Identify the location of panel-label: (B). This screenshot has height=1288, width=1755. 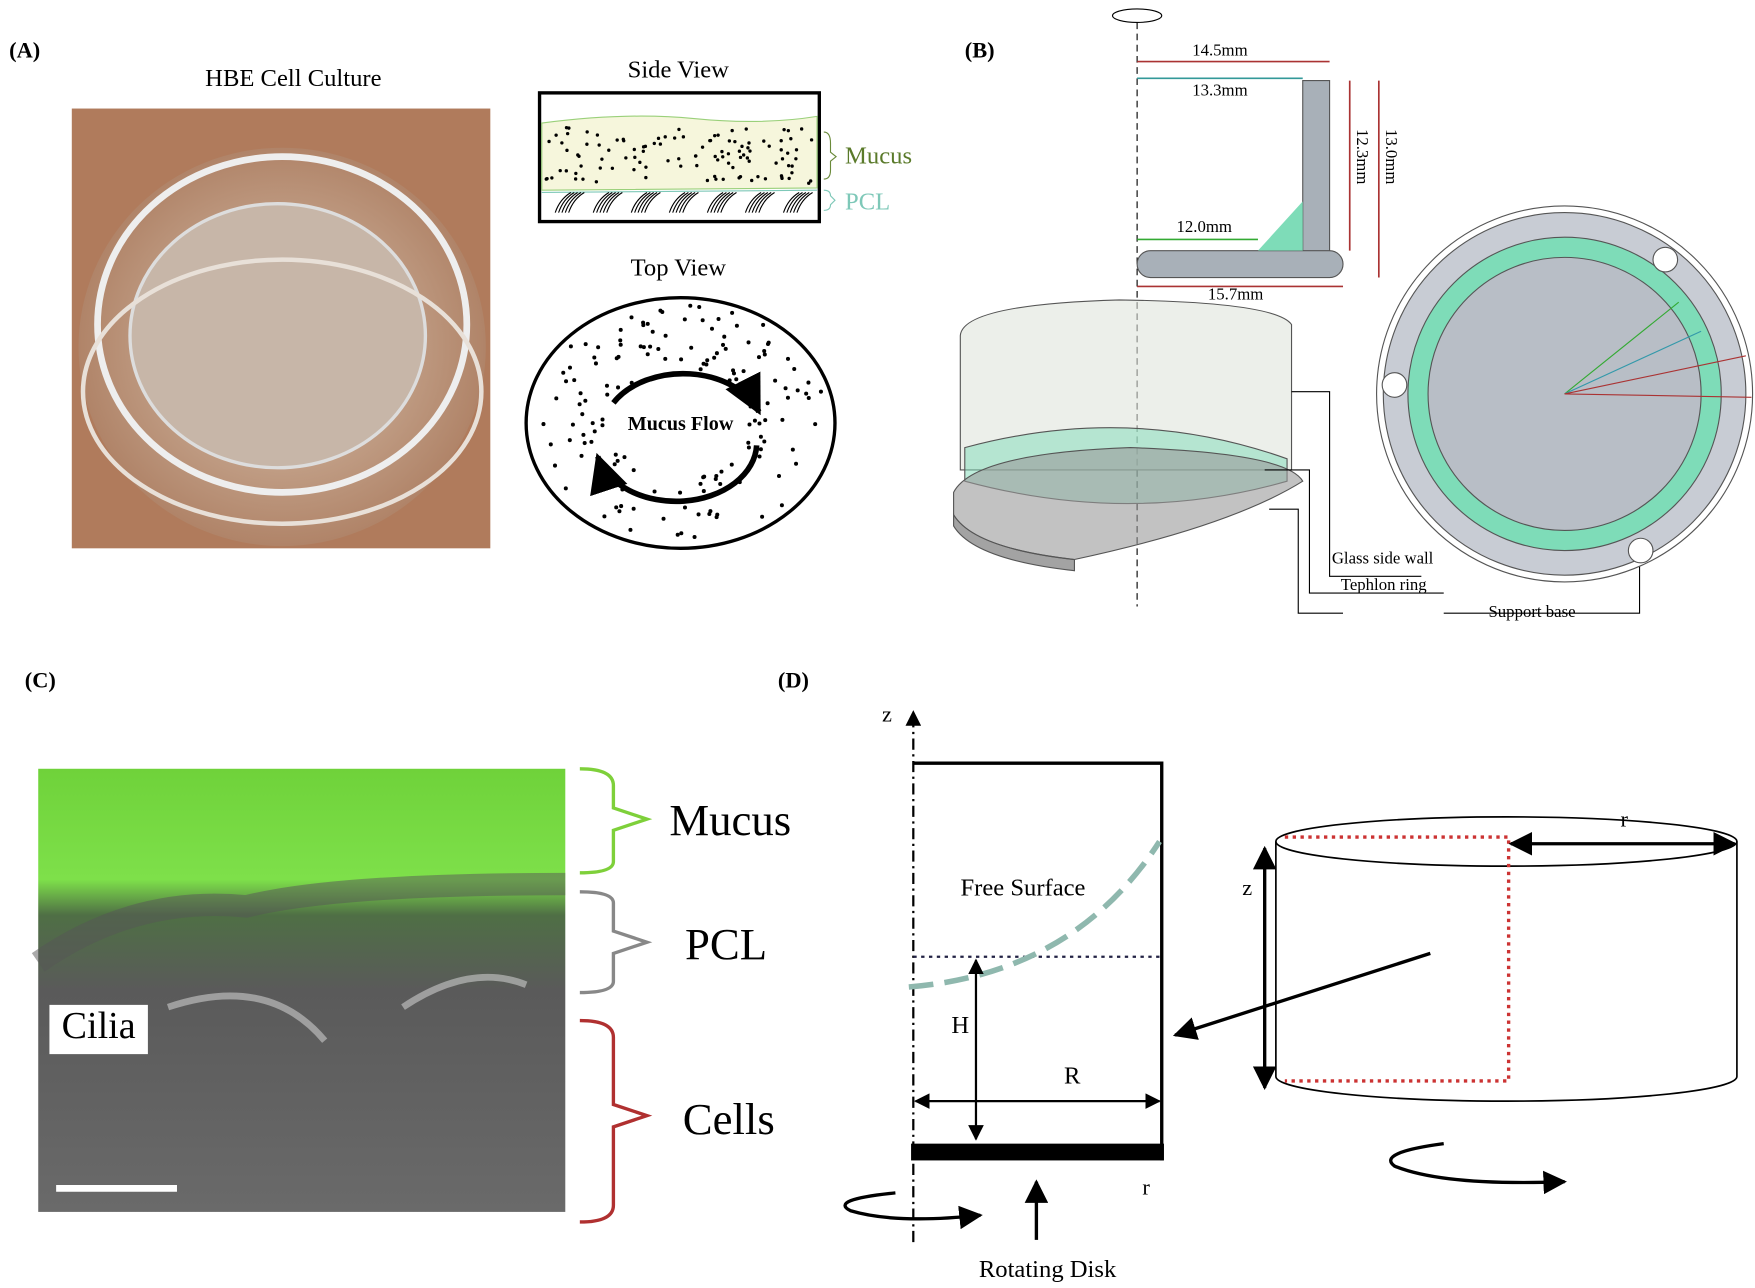
(980, 50).